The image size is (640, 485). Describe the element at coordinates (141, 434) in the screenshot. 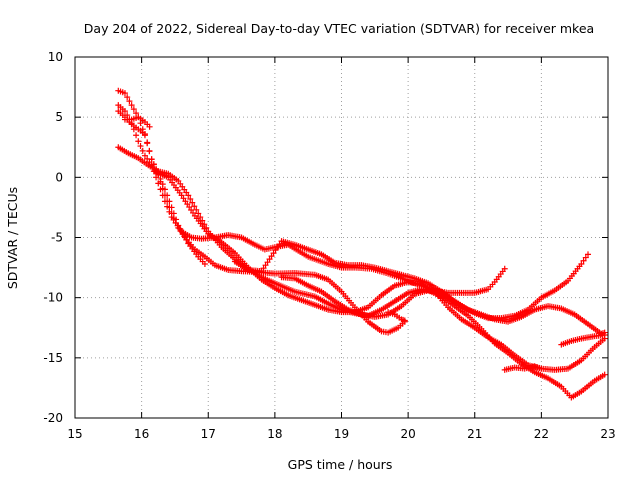

I see `x-tick-label: 16` at that location.